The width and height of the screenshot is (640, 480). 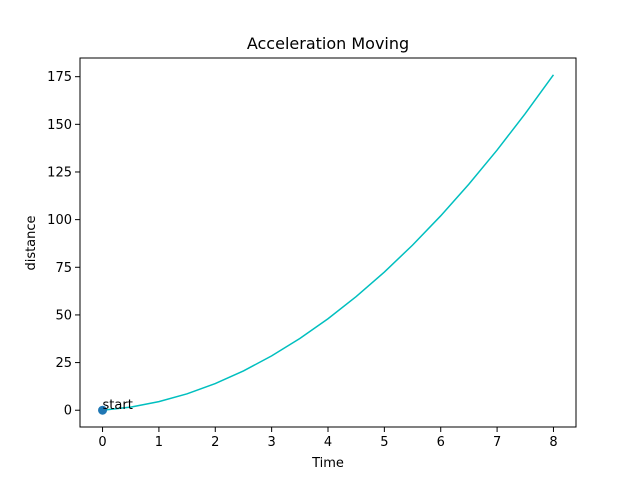 What do you see at coordinates (59, 220) in the screenshot?
I see `y-tick-label: 100` at bounding box center [59, 220].